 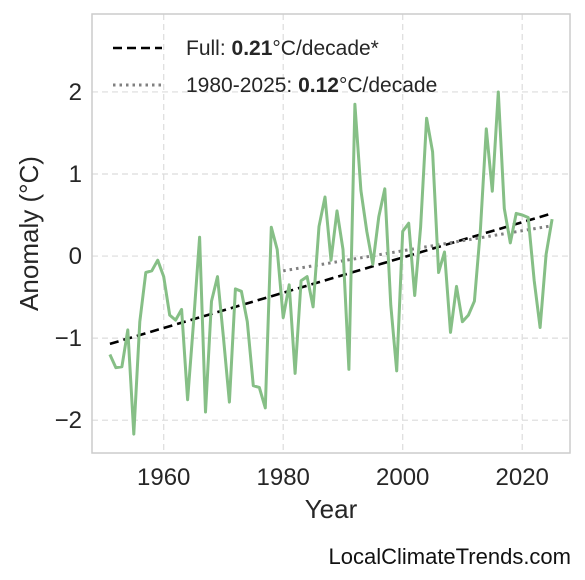 What do you see at coordinates (68, 256) in the screenshot?
I see `y-axis-ticks: −2 −1 0 1 2` at bounding box center [68, 256].